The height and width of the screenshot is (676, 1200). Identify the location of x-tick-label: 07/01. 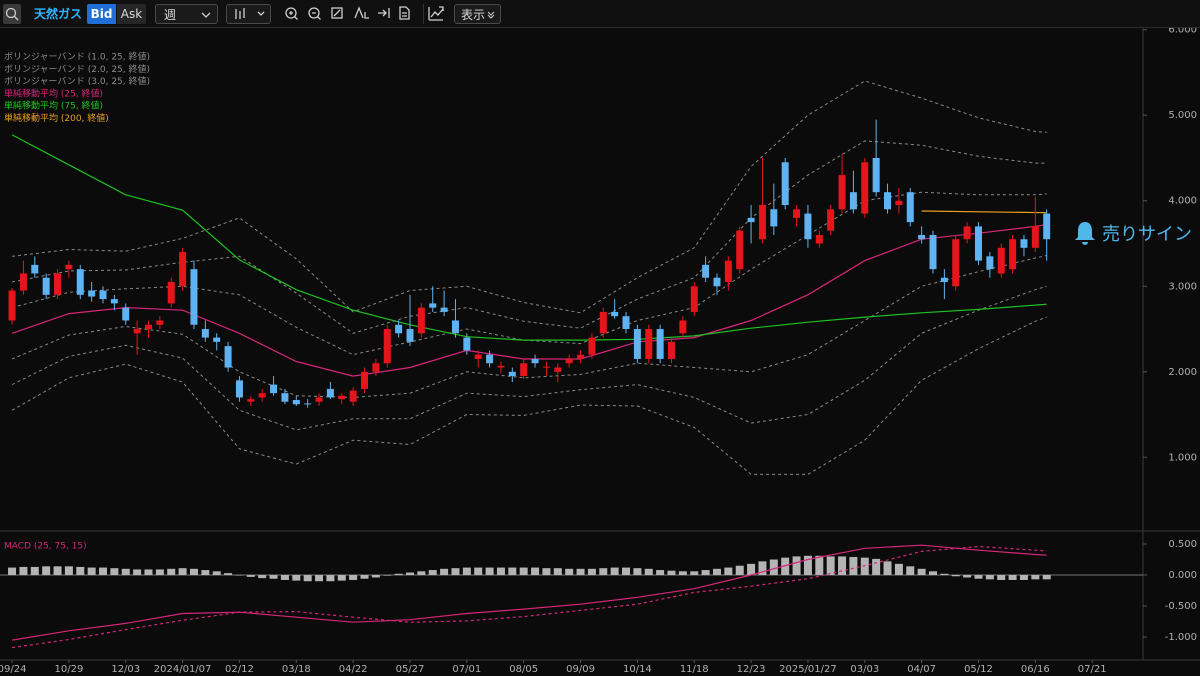
(466, 669).